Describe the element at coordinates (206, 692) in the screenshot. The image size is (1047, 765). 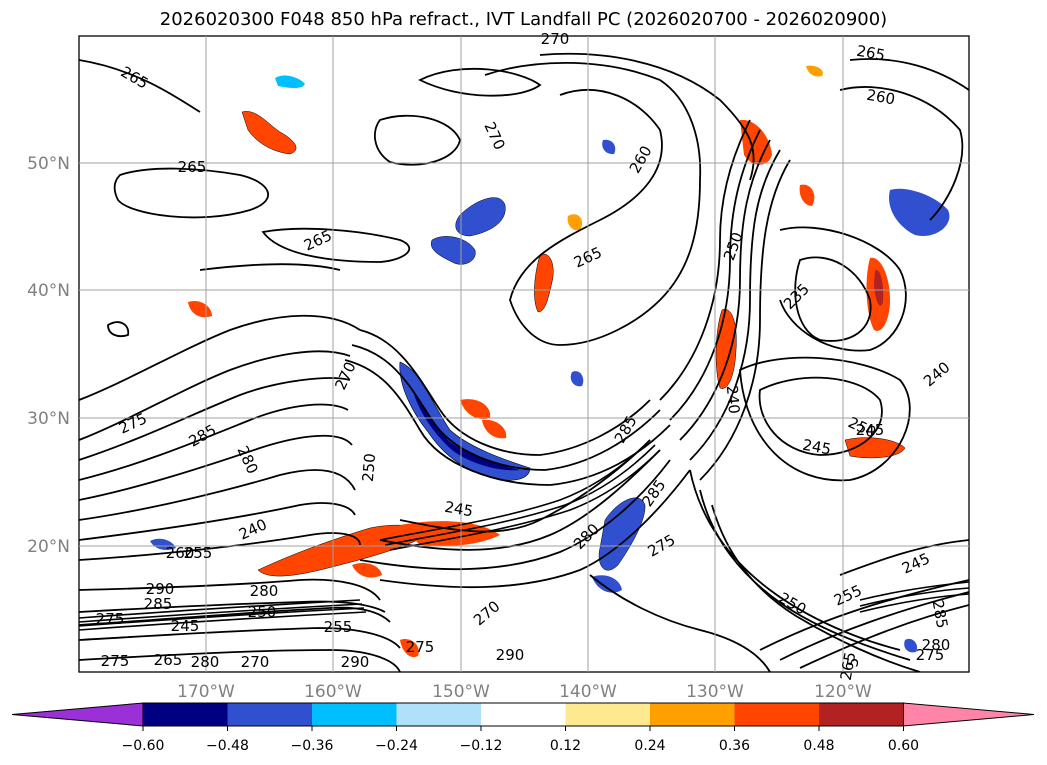
I see `lon-label: 170°W` at that location.